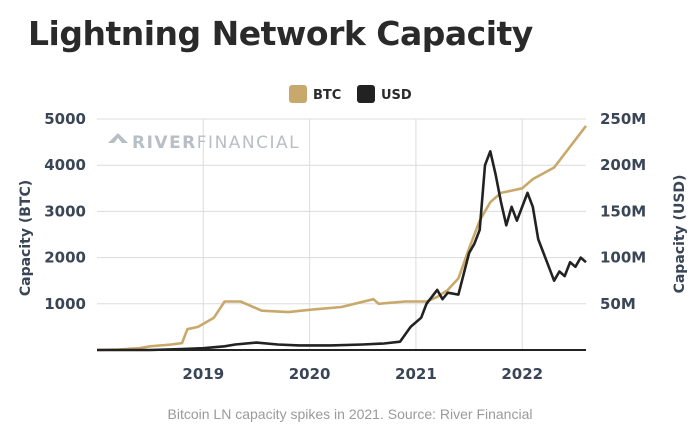  Describe the element at coordinates (680, 234) in the screenshot. I see `y-right-axis-label: Capacity (USD)` at that location.